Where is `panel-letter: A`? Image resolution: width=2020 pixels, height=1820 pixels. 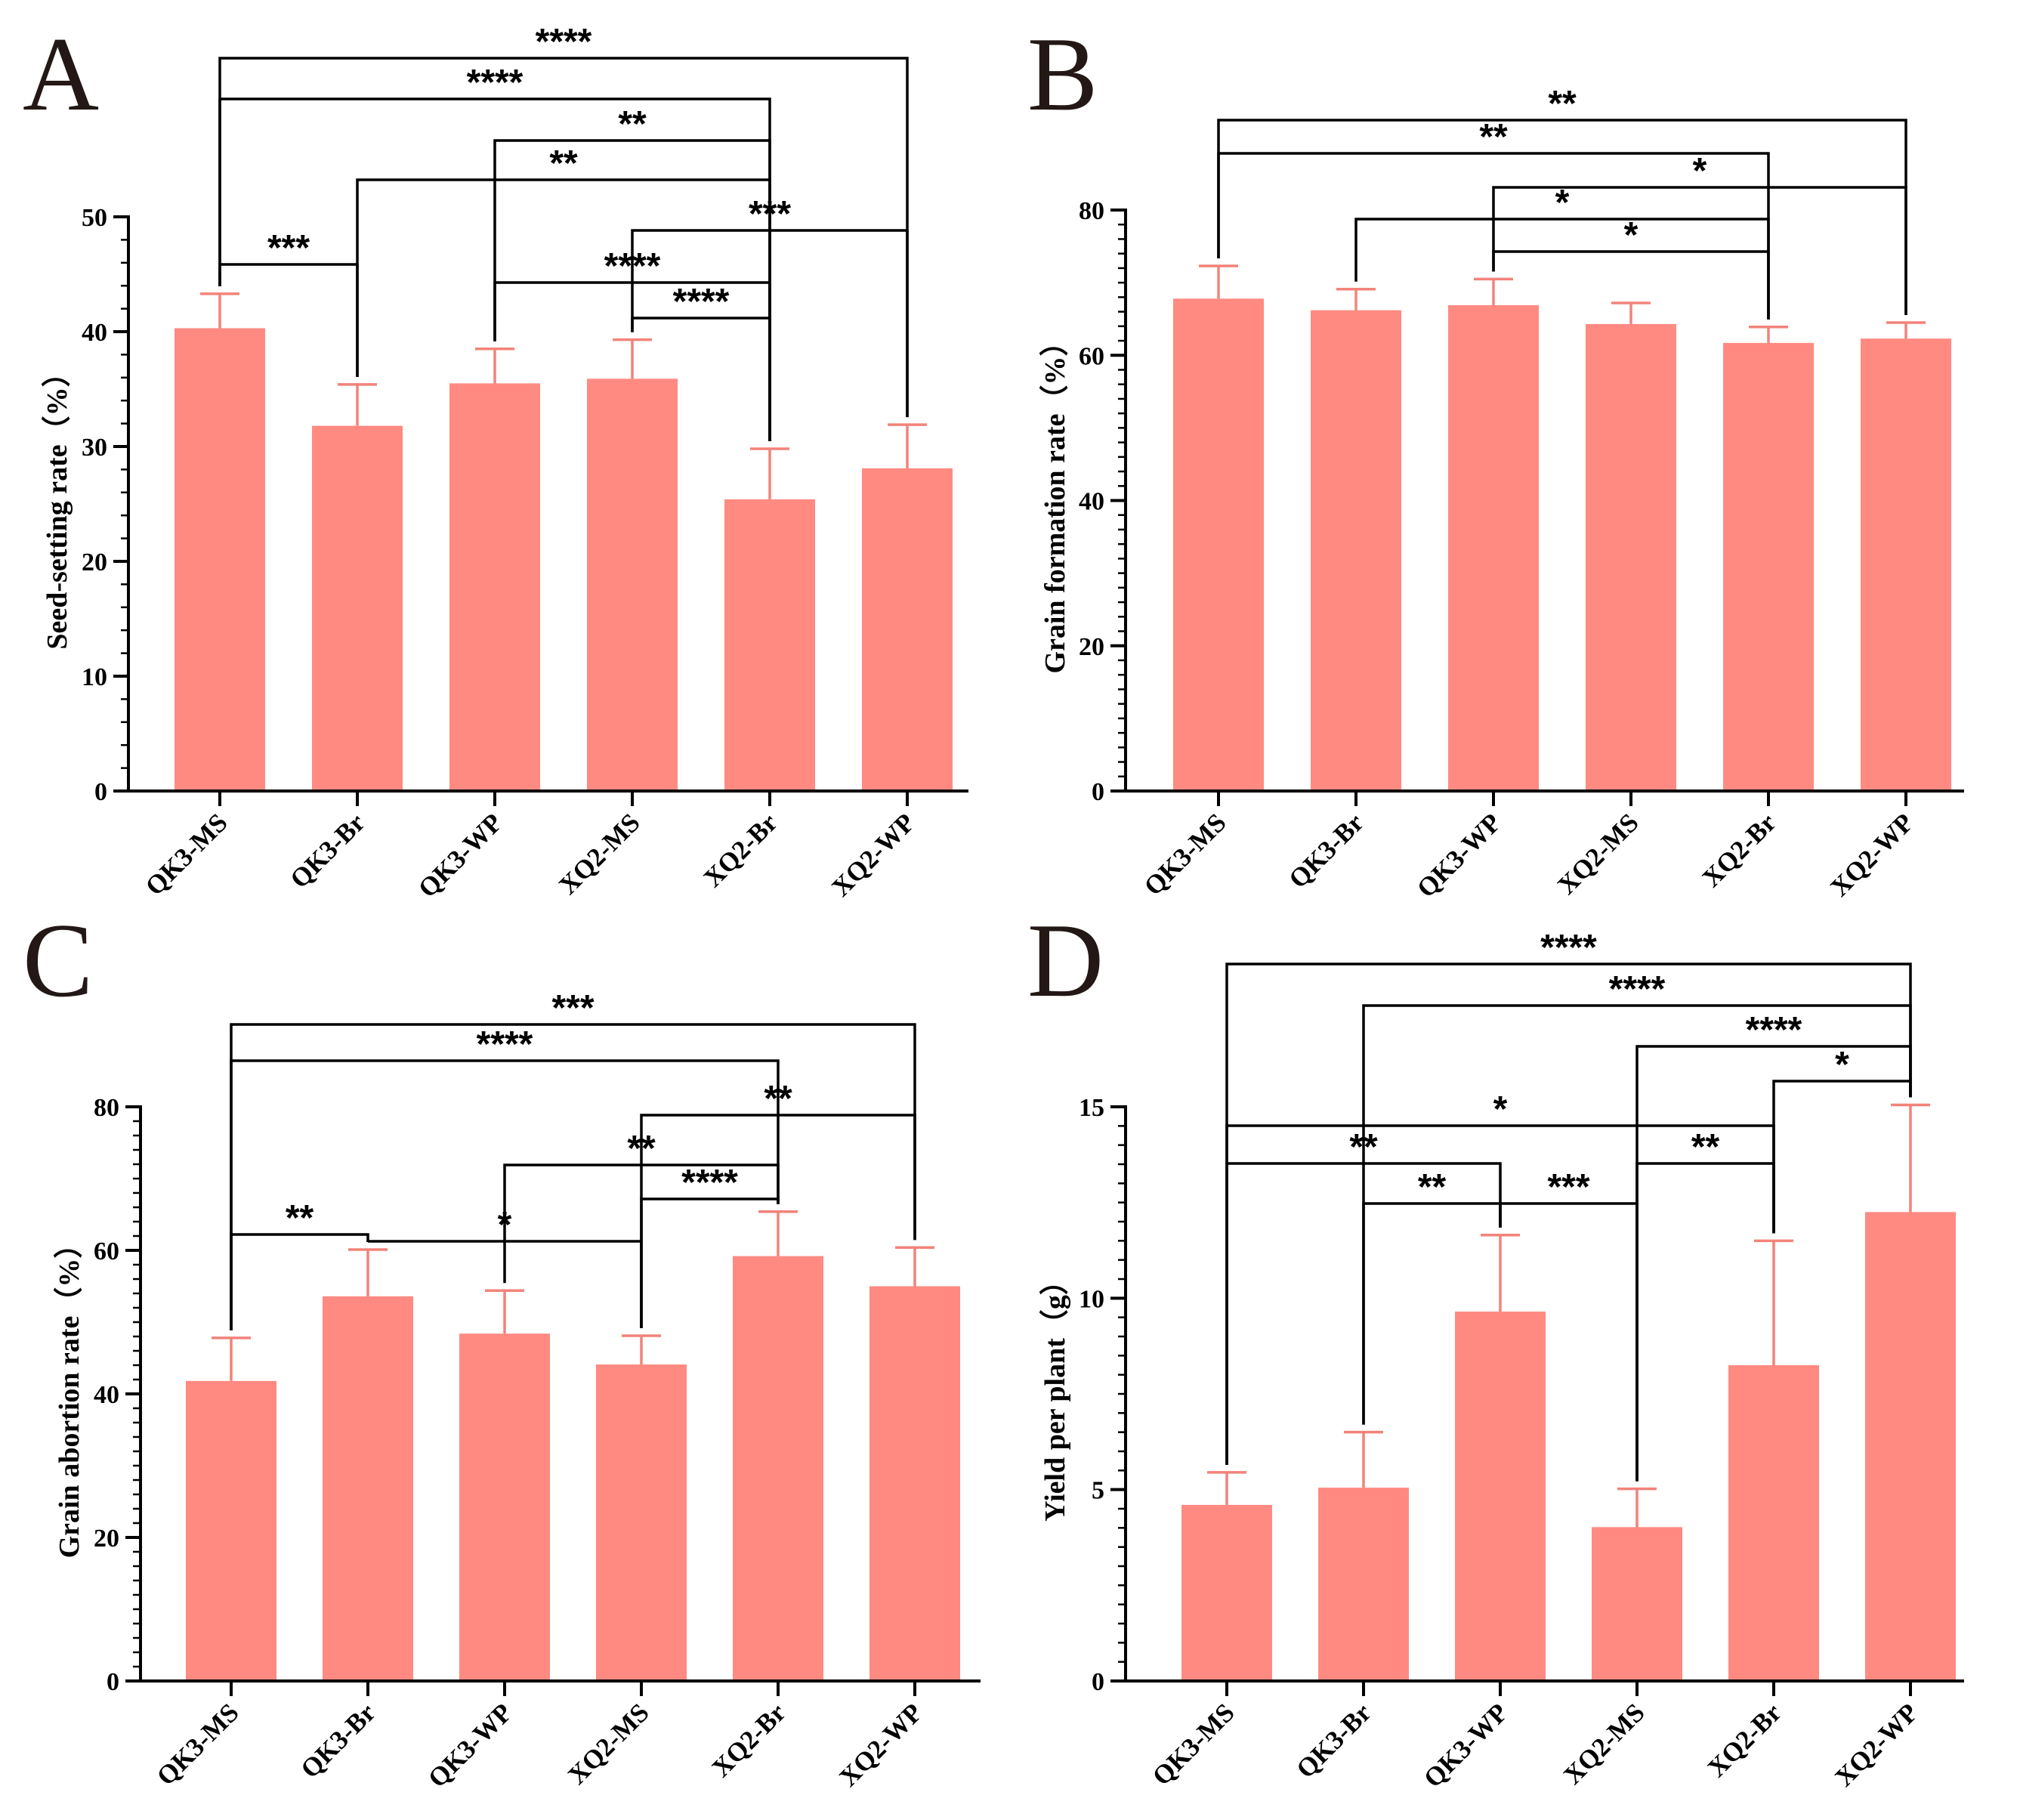
panel-letter: A is located at coordinates (61, 74).